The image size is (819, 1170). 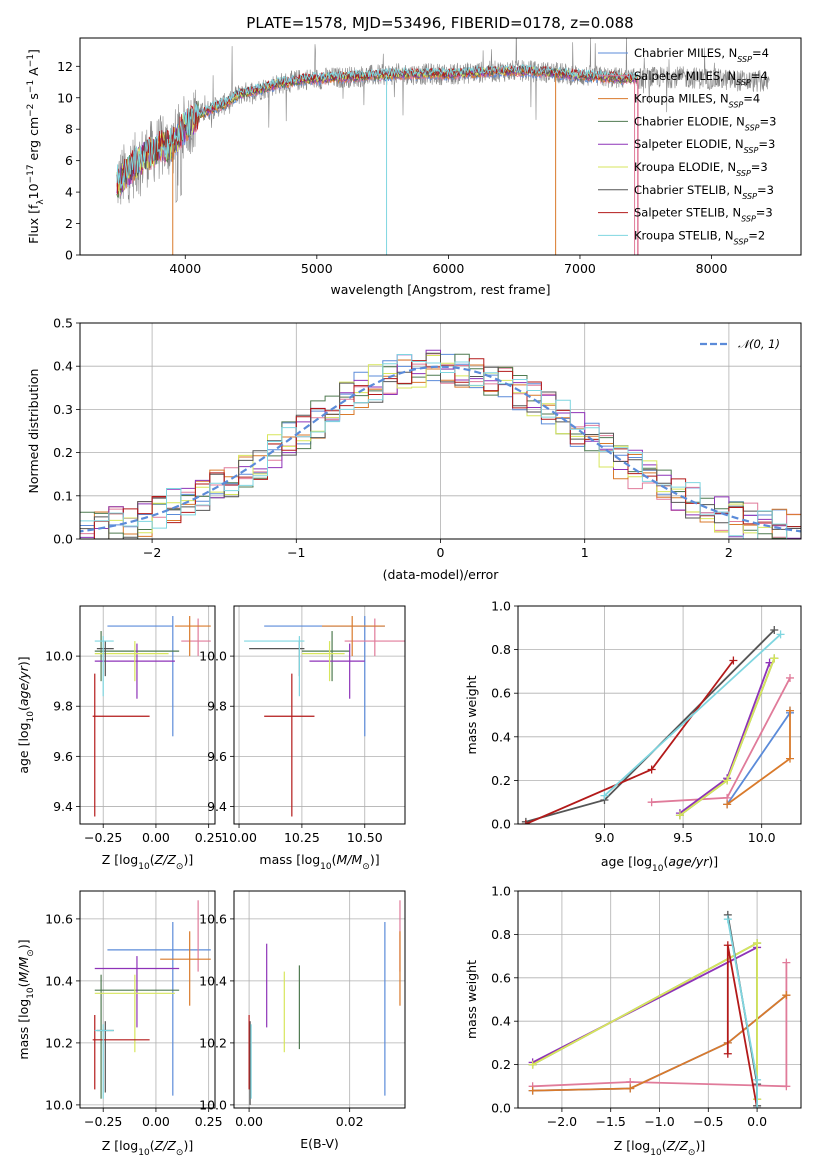 I want to click on x-tick-label: 0.02, so click(x=350, y=1121).